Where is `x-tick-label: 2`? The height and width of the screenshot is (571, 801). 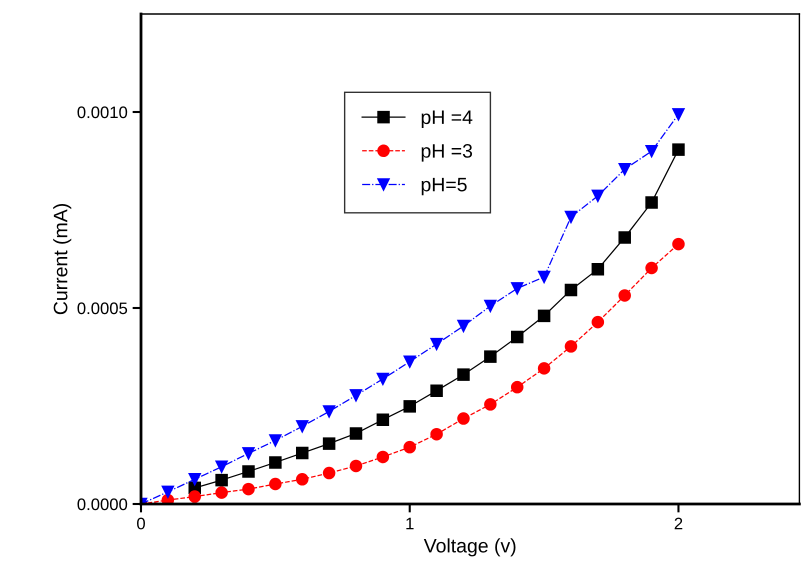
x-tick-label: 2 is located at coordinates (678, 524).